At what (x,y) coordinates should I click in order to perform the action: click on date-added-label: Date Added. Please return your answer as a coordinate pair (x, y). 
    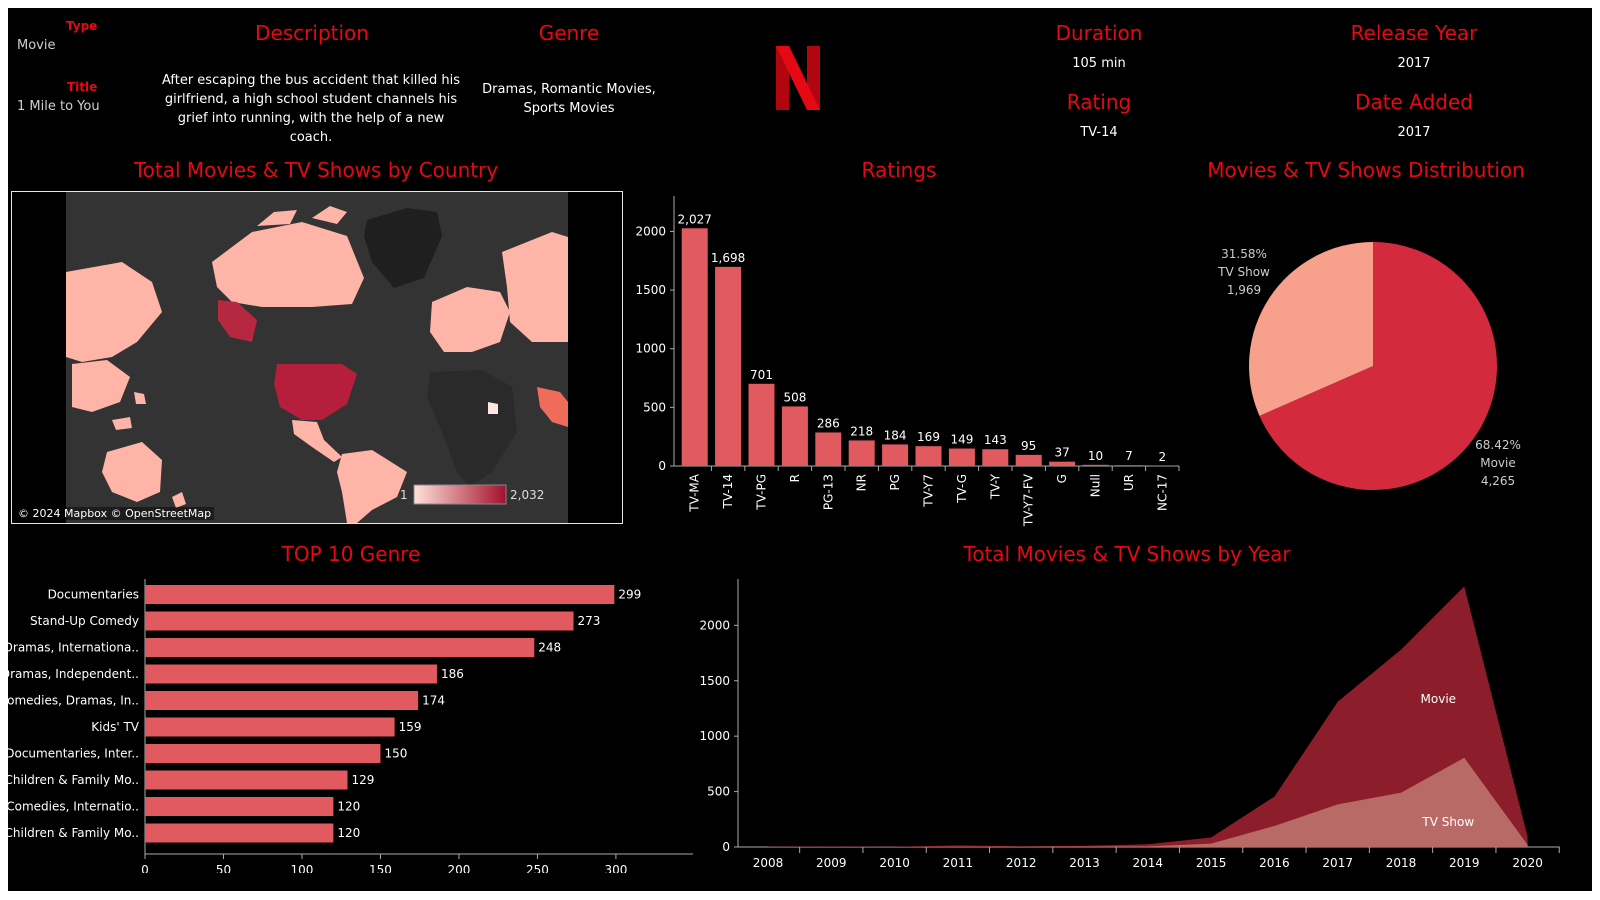
    Looking at the image, I should click on (1414, 102).